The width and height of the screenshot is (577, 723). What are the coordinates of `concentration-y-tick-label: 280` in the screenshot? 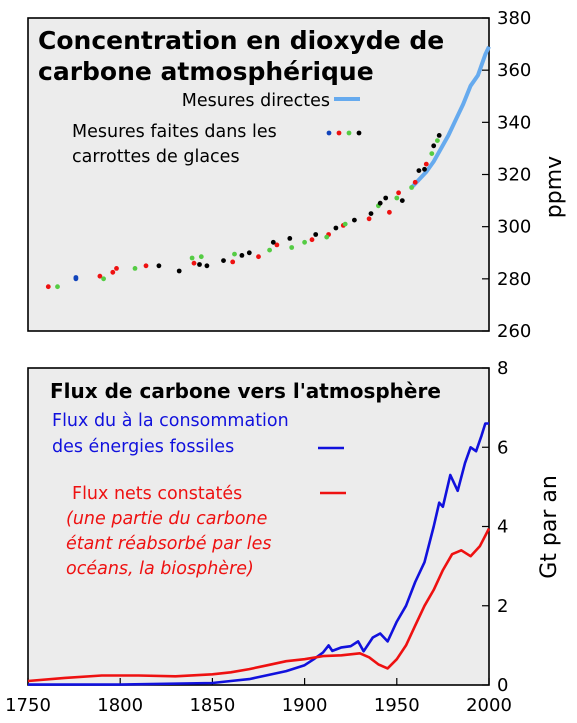 It's located at (514, 279).